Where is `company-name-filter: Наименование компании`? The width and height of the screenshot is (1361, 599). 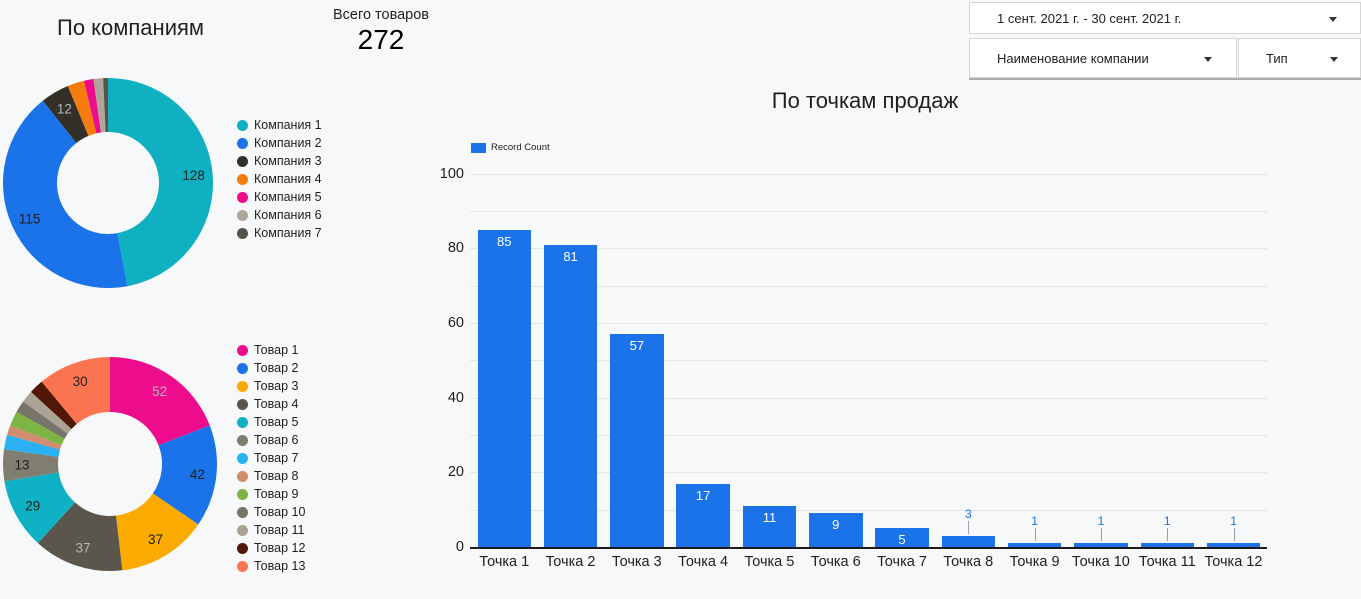 company-name-filter: Наименование компании is located at coordinates (1103, 58).